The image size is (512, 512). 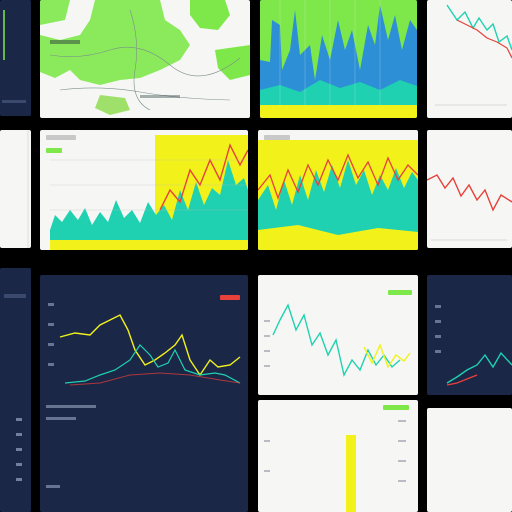 I want to click on bar-chart-icon, so click(x=335, y=466).